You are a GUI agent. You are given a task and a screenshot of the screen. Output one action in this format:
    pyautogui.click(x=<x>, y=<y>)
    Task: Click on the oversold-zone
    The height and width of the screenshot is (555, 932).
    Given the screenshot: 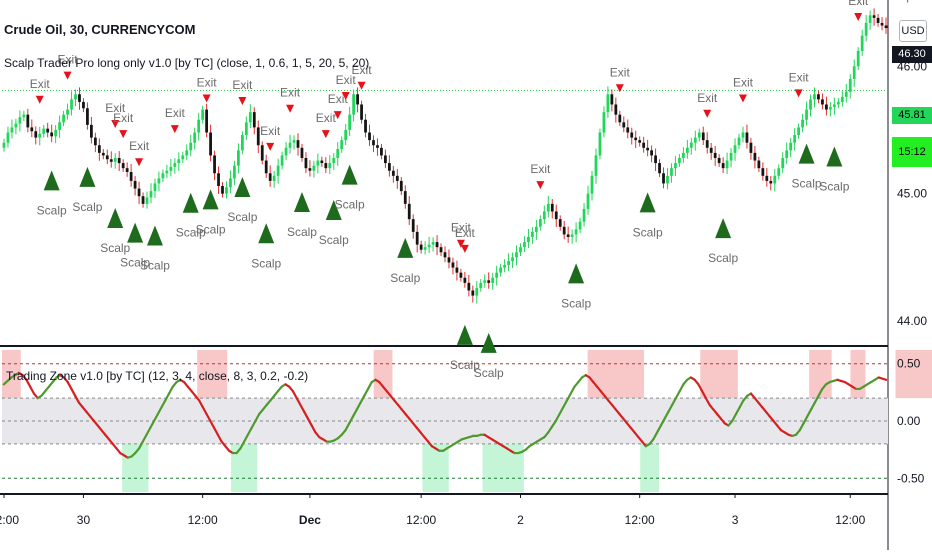 What is the action you would take?
    pyautogui.click(x=135, y=467)
    